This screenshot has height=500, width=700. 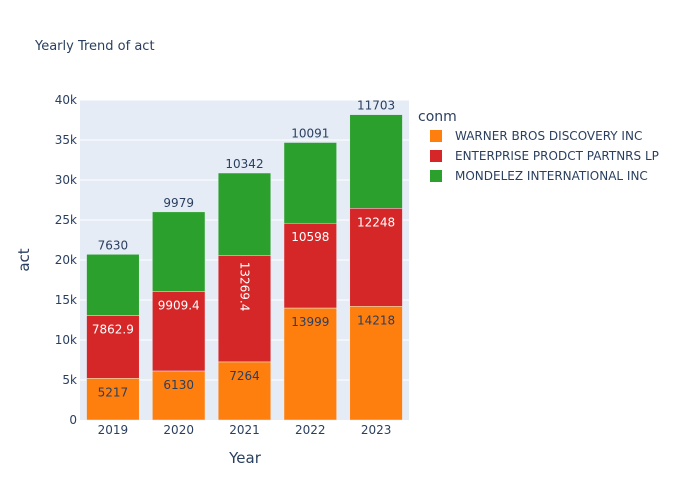 What do you see at coordinates (376, 222) in the screenshot?
I see `bar-value-label: 12248` at bounding box center [376, 222].